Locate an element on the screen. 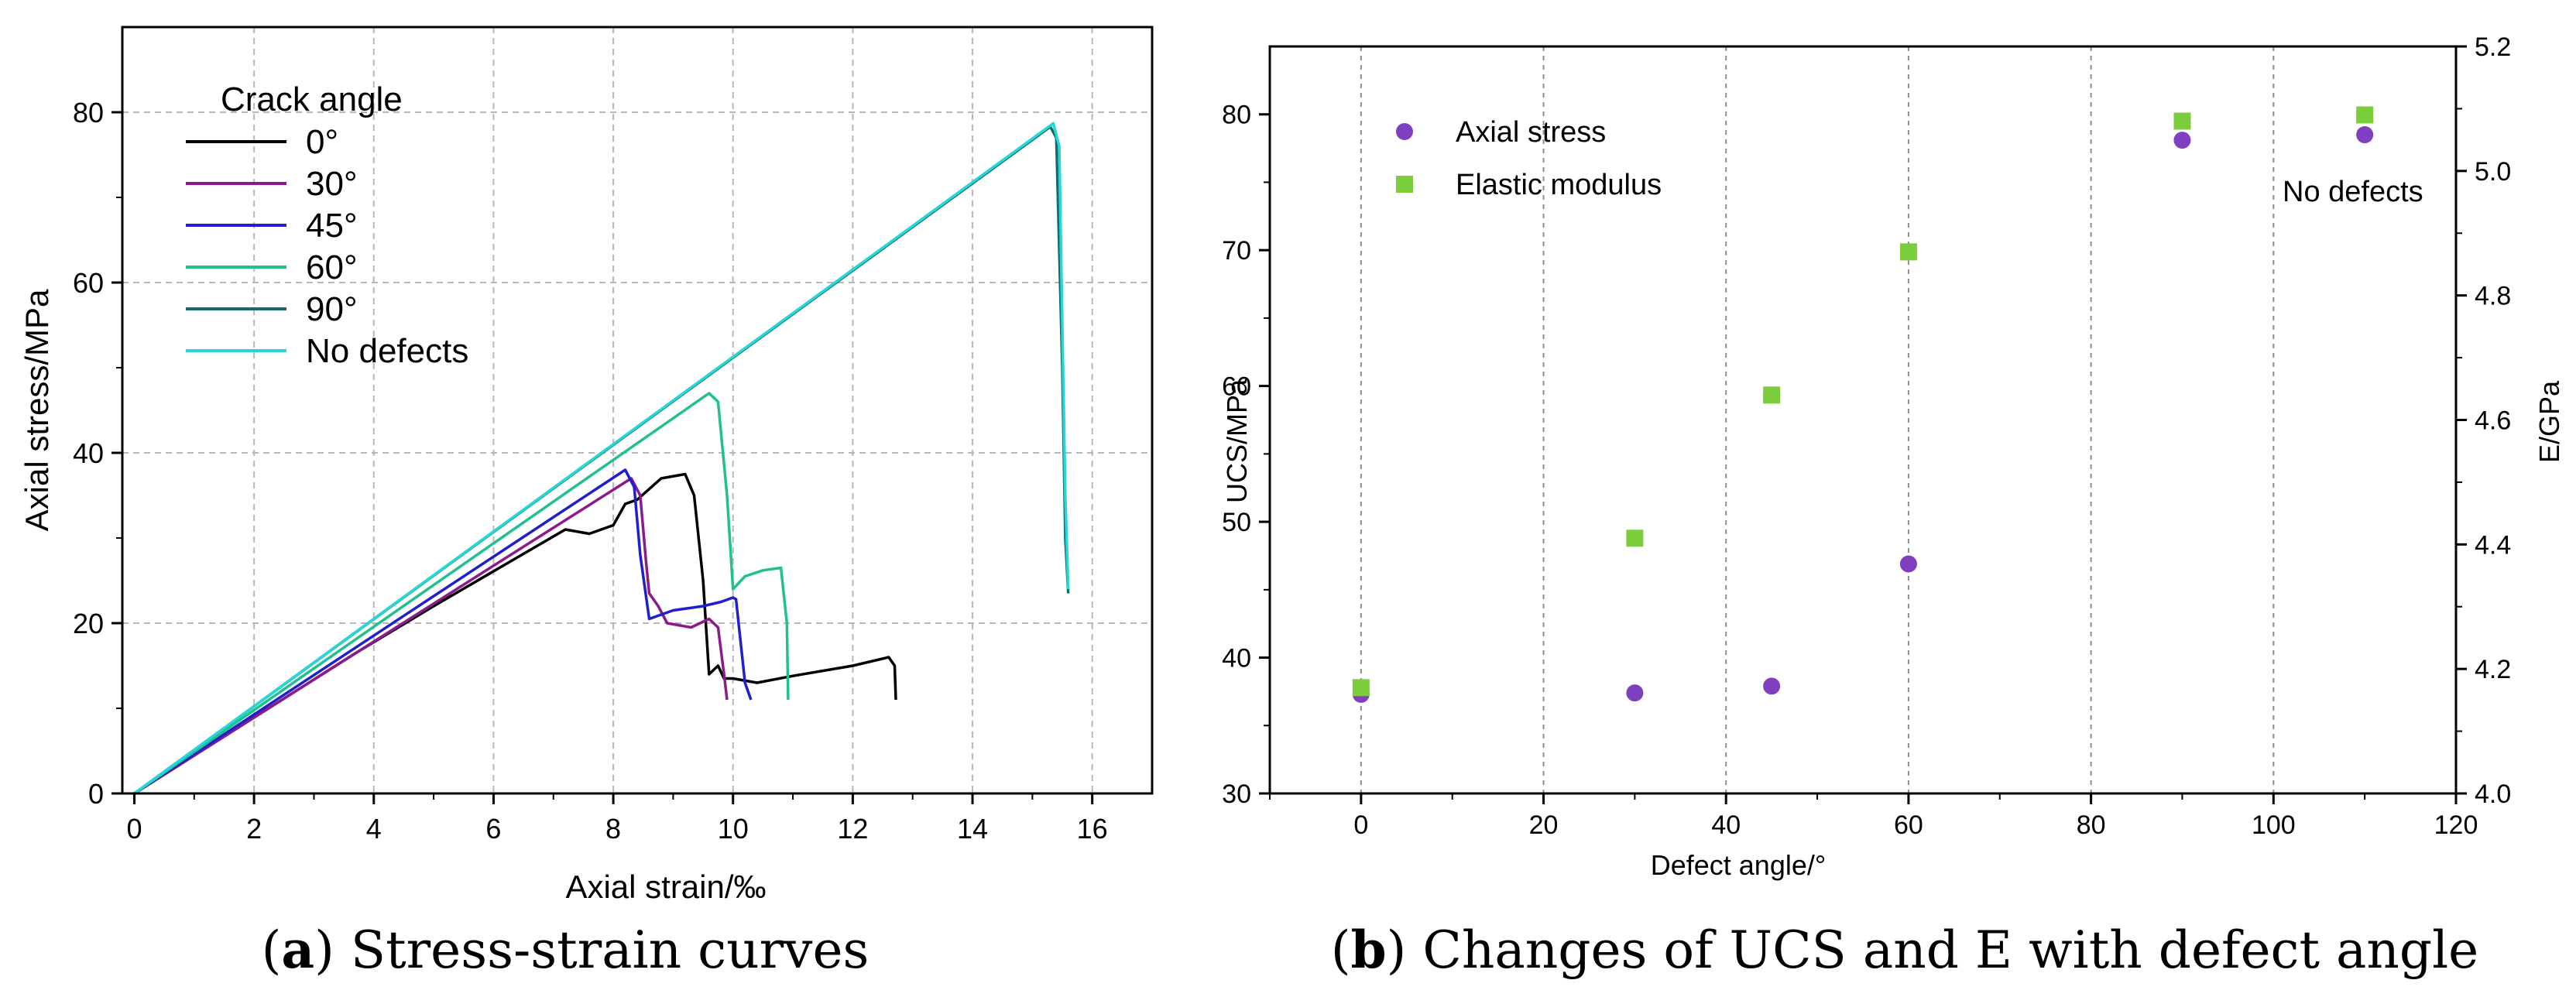  y-right-tick-label: 4.2 is located at coordinates (2493, 669).